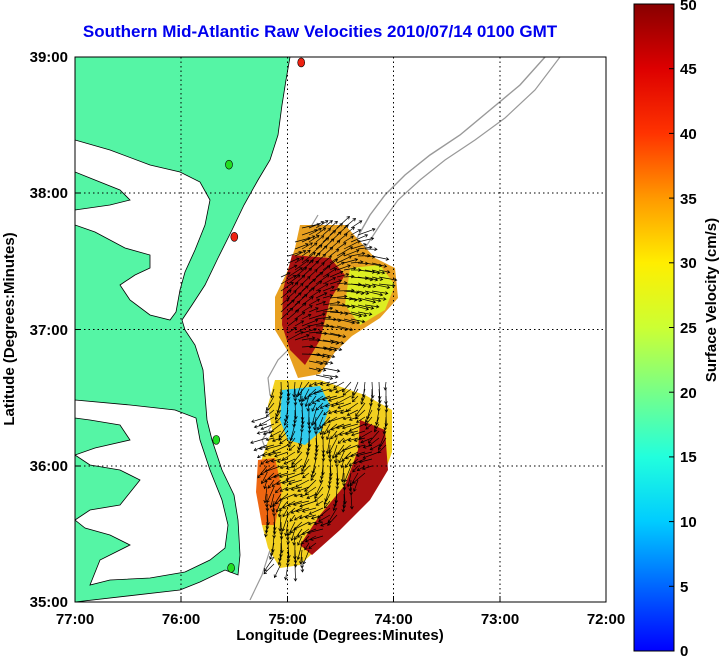 The width and height of the screenshot is (724, 659). I want to click on bathymetry-contour-deep, so click(457, 160).